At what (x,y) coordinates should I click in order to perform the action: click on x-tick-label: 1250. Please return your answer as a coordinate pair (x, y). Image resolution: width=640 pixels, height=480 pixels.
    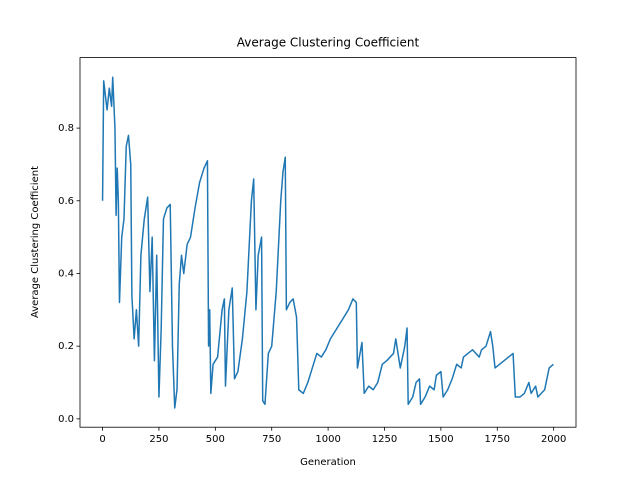
    Looking at the image, I should click on (384, 439).